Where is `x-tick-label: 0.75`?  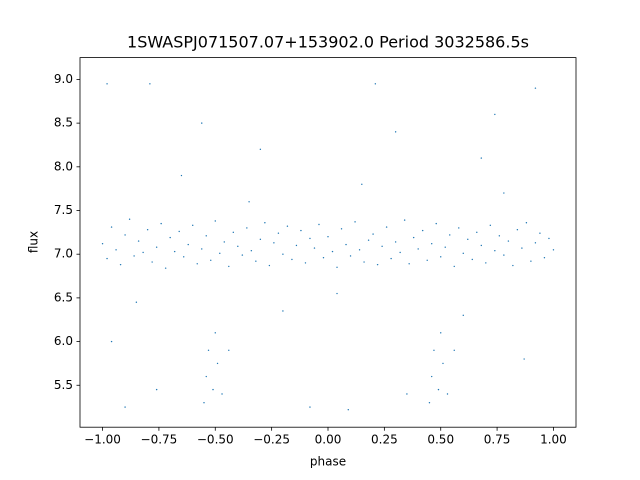
x-tick-label: 0.75 is located at coordinates (497, 440).